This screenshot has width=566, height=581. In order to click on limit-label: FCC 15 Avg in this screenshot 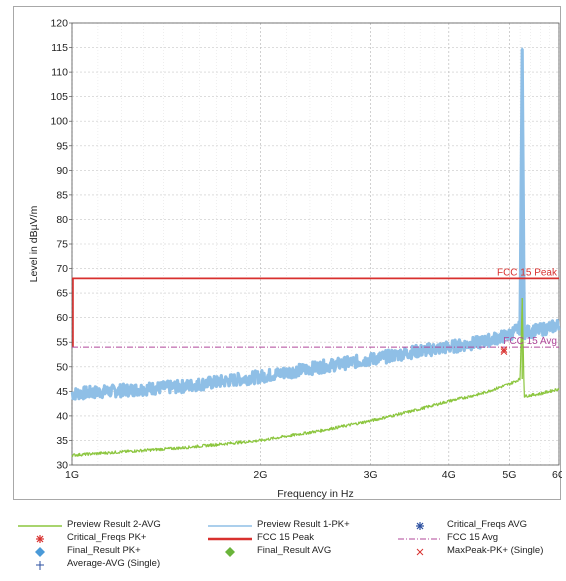, I will do `click(530, 341)`.